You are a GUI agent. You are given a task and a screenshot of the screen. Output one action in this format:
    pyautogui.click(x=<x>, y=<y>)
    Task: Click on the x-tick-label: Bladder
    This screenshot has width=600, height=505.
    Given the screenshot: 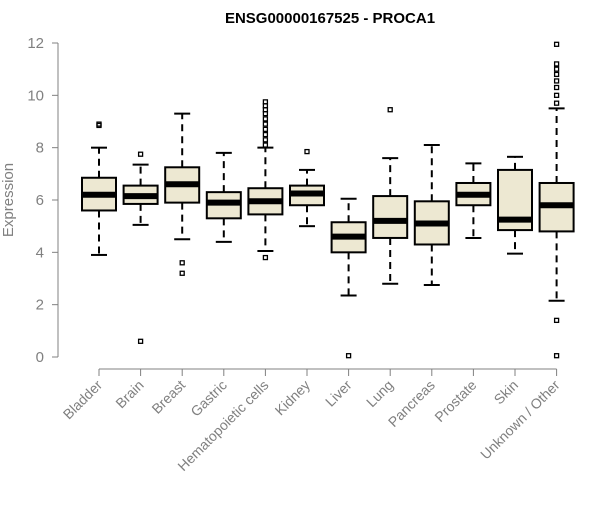 What is the action you would take?
    pyautogui.click(x=83, y=400)
    